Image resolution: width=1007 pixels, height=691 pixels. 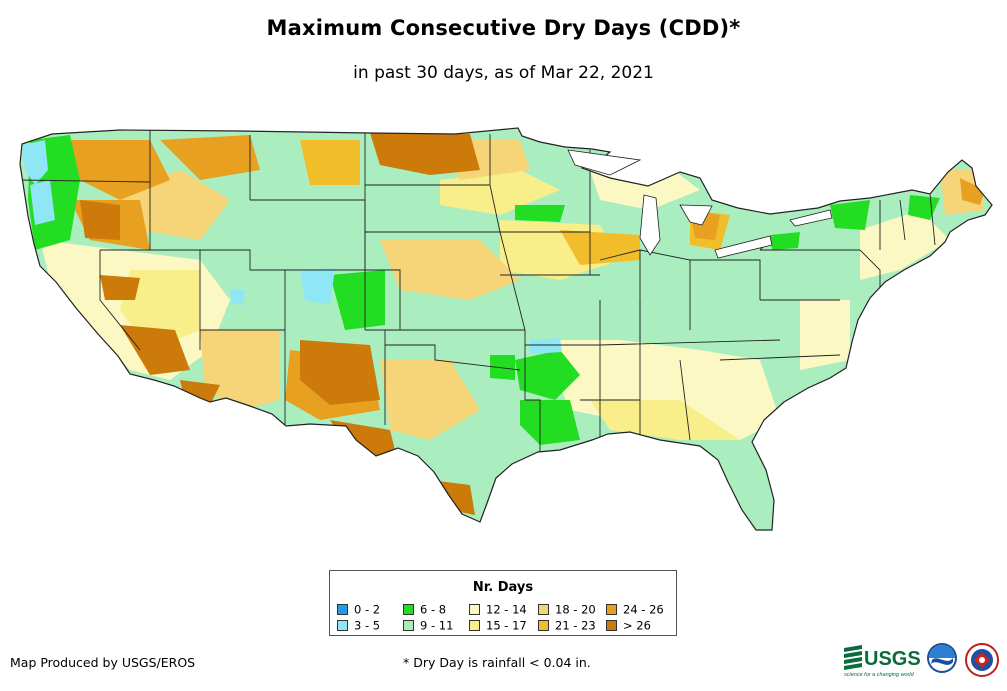 I want to click on legend-item: 18 - 20, so click(x=567, y=610).